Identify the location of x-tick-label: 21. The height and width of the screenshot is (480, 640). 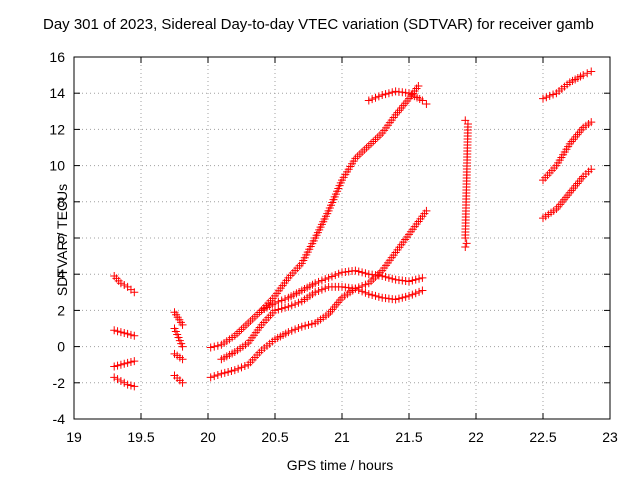
(342, 437).